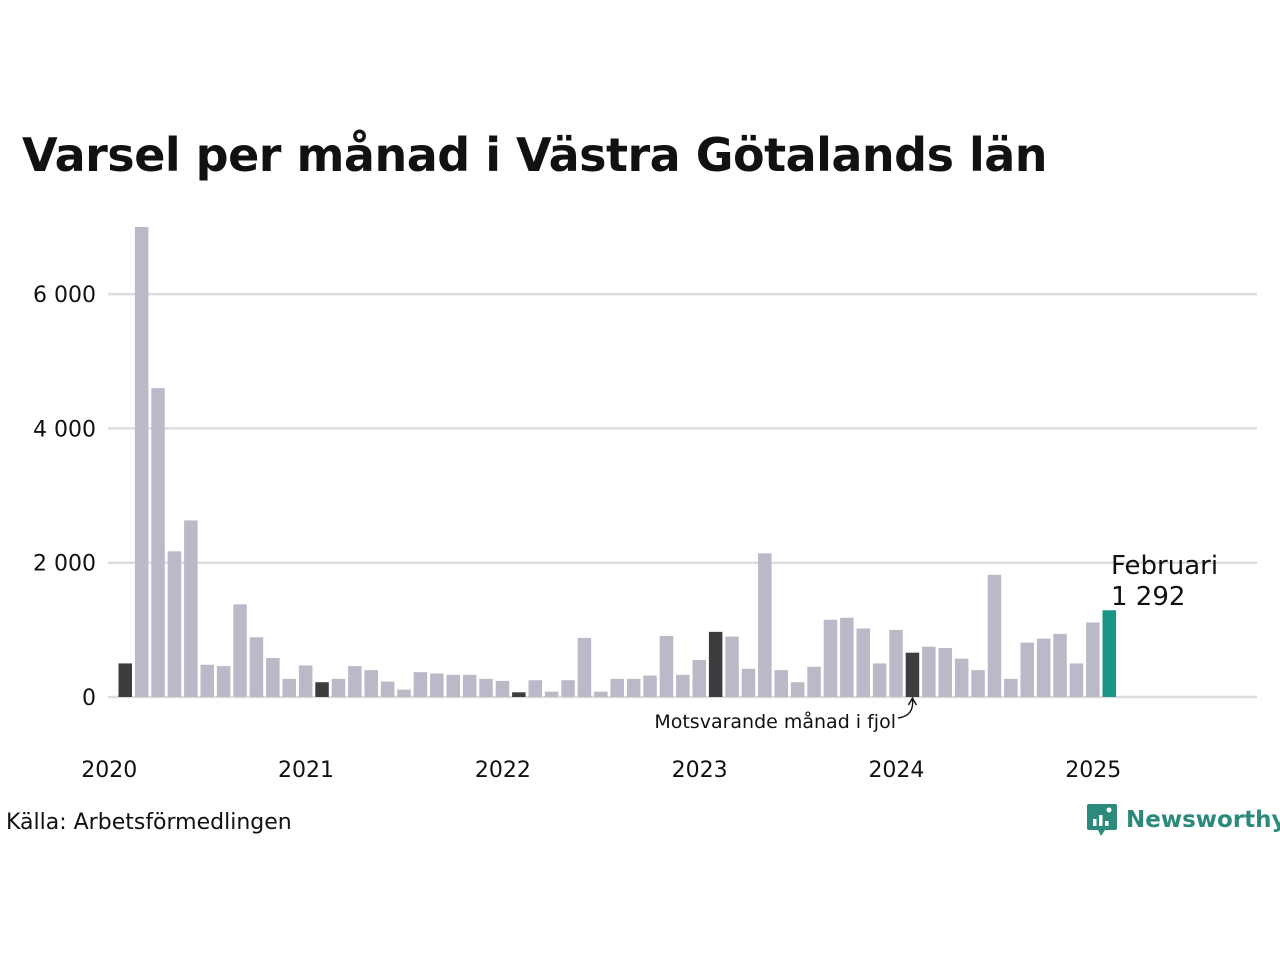  Describe the element at coordinates (905, 708) in the screenshot. I see `annotation-arrow` at that location.